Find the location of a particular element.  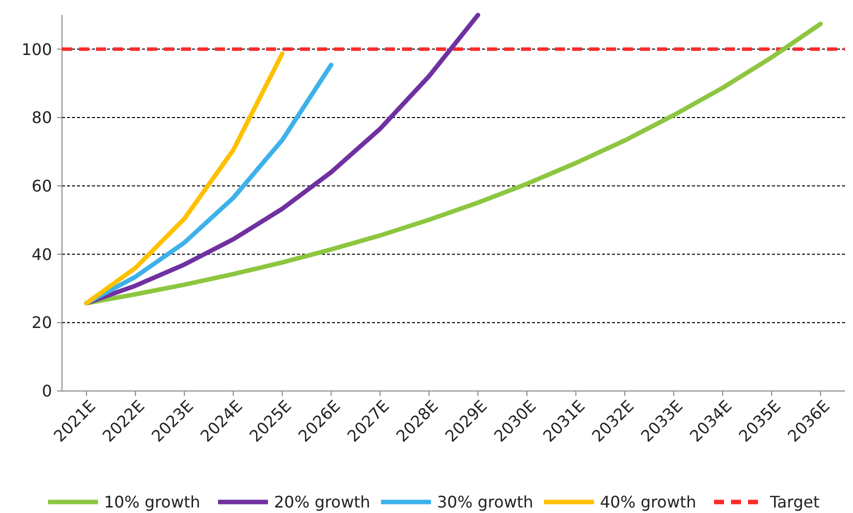

legend-label: 40% growth is located at coordinates (648, 502).